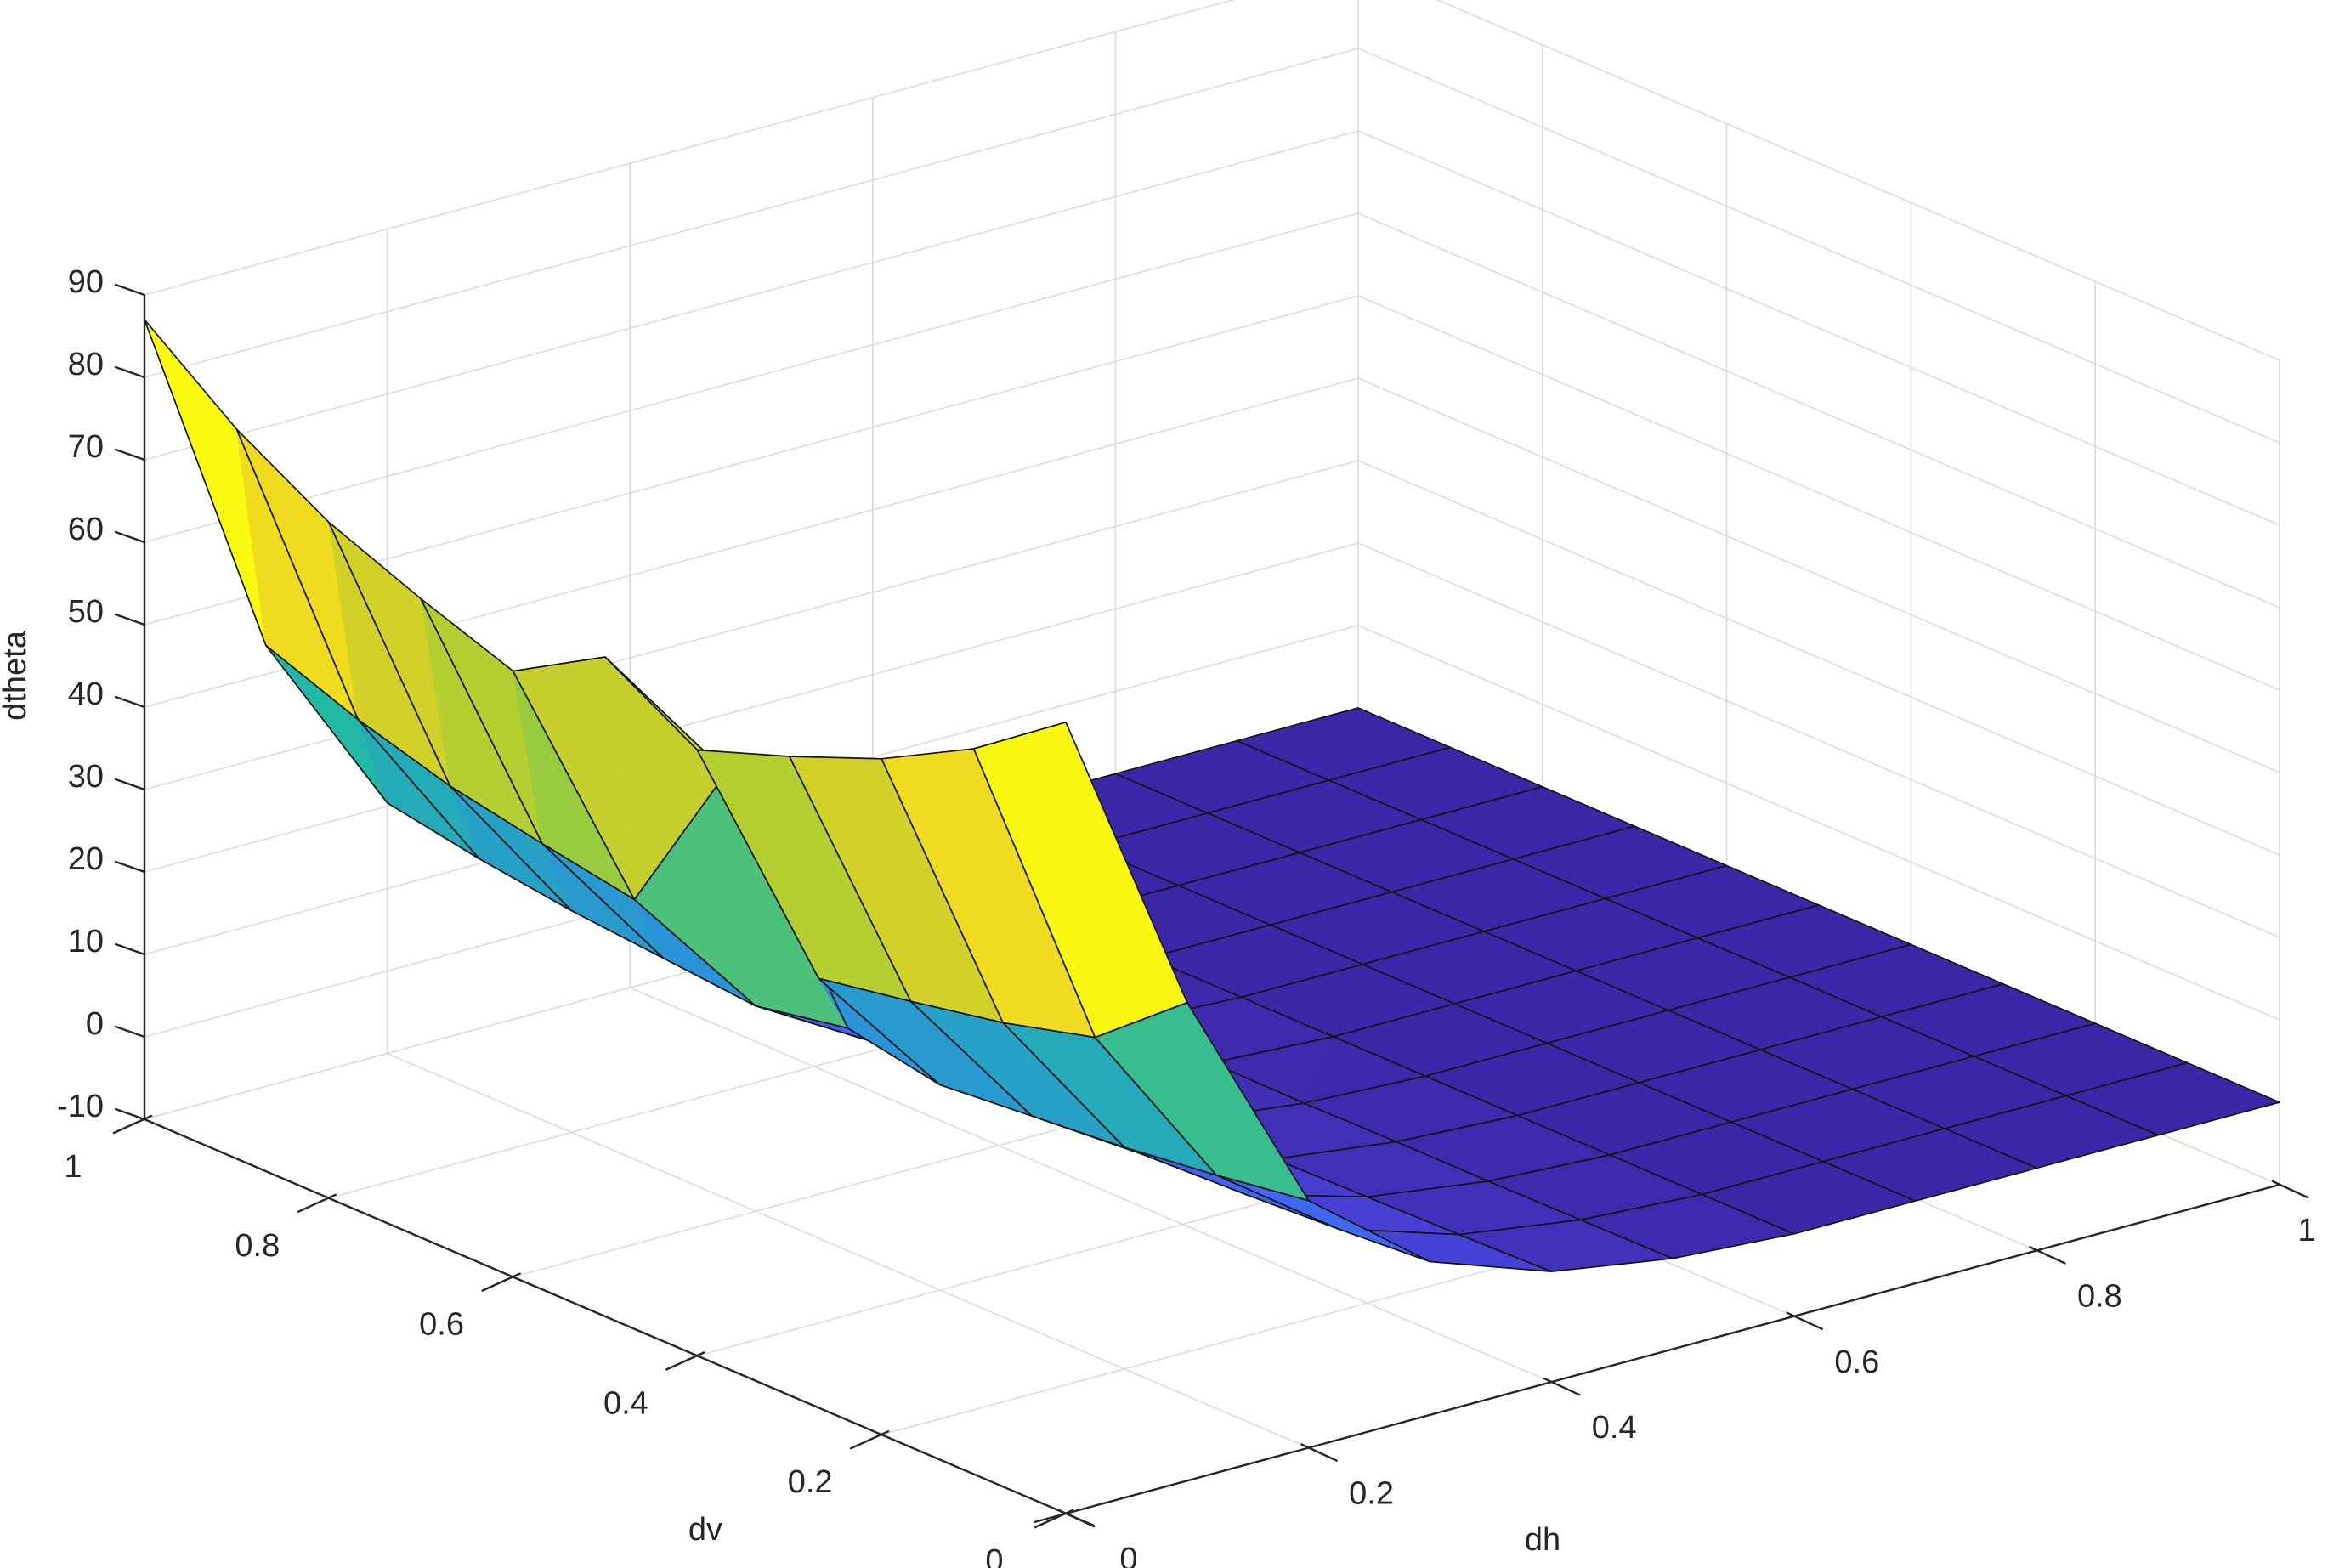 The width and height of the screenshot is (2339, 1568). I want to click on y-tick-label: 1, so click(73, 1167).